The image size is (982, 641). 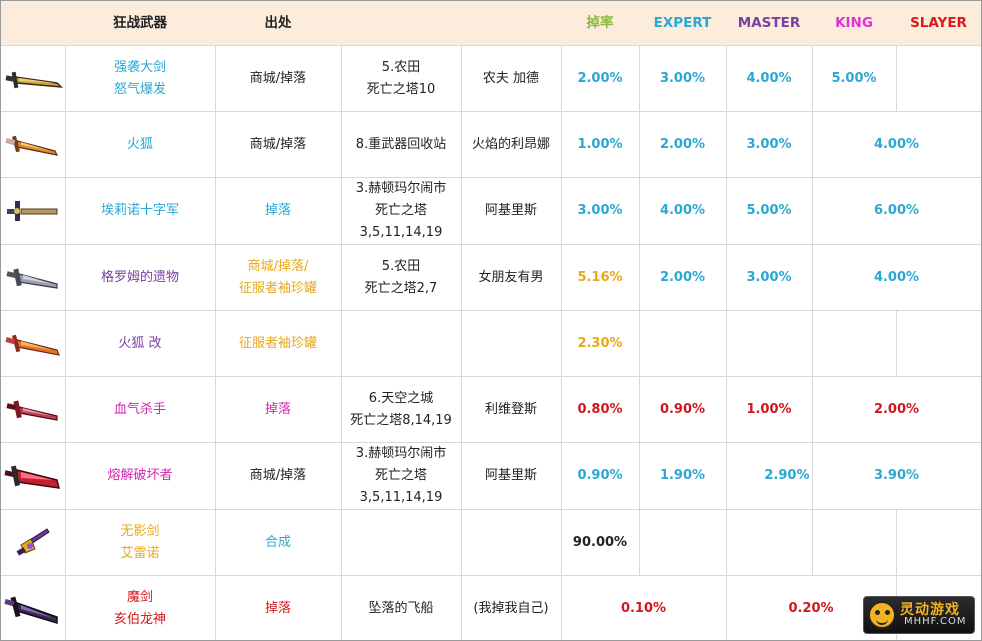 What do you see at coordinates (278, 343) in the screenshot?
I see `weapon-source: 征服者袖珍罐` at bounding box center [278, 343].